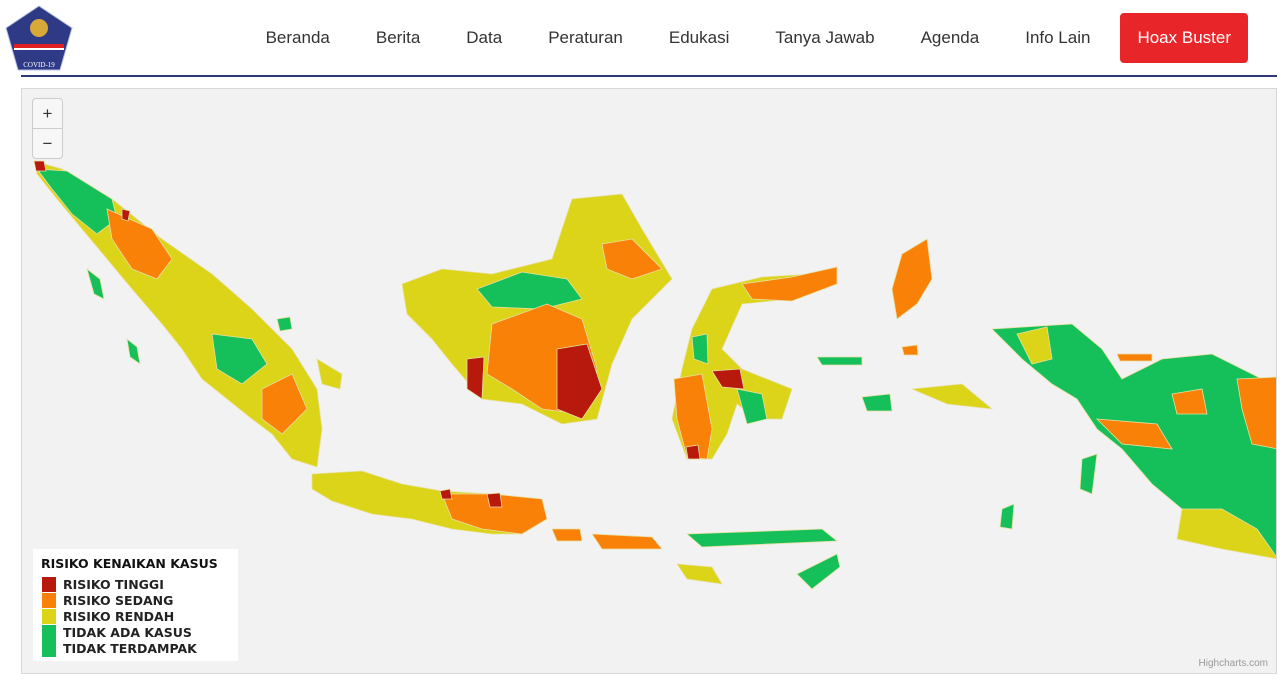 The height and width of the screenshot is (681, 1280). What do you see at coordinates (49, 584) in the screenshot?
I see `legend-swatch-tinggi` at bounding box center [49, 584].